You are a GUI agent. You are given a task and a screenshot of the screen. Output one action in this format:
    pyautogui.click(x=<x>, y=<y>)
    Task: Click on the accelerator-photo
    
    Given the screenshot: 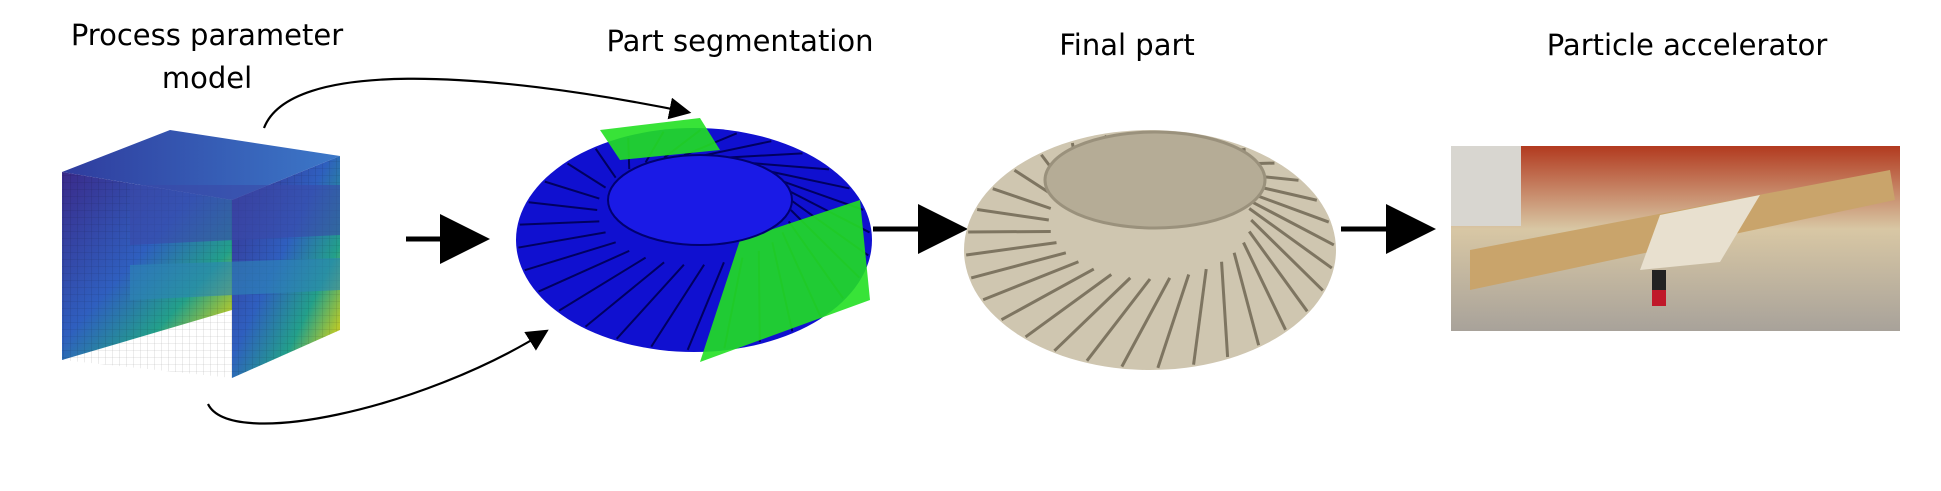 What is the action you would take?
    pyautogui.click(x=1675, y=238)
    